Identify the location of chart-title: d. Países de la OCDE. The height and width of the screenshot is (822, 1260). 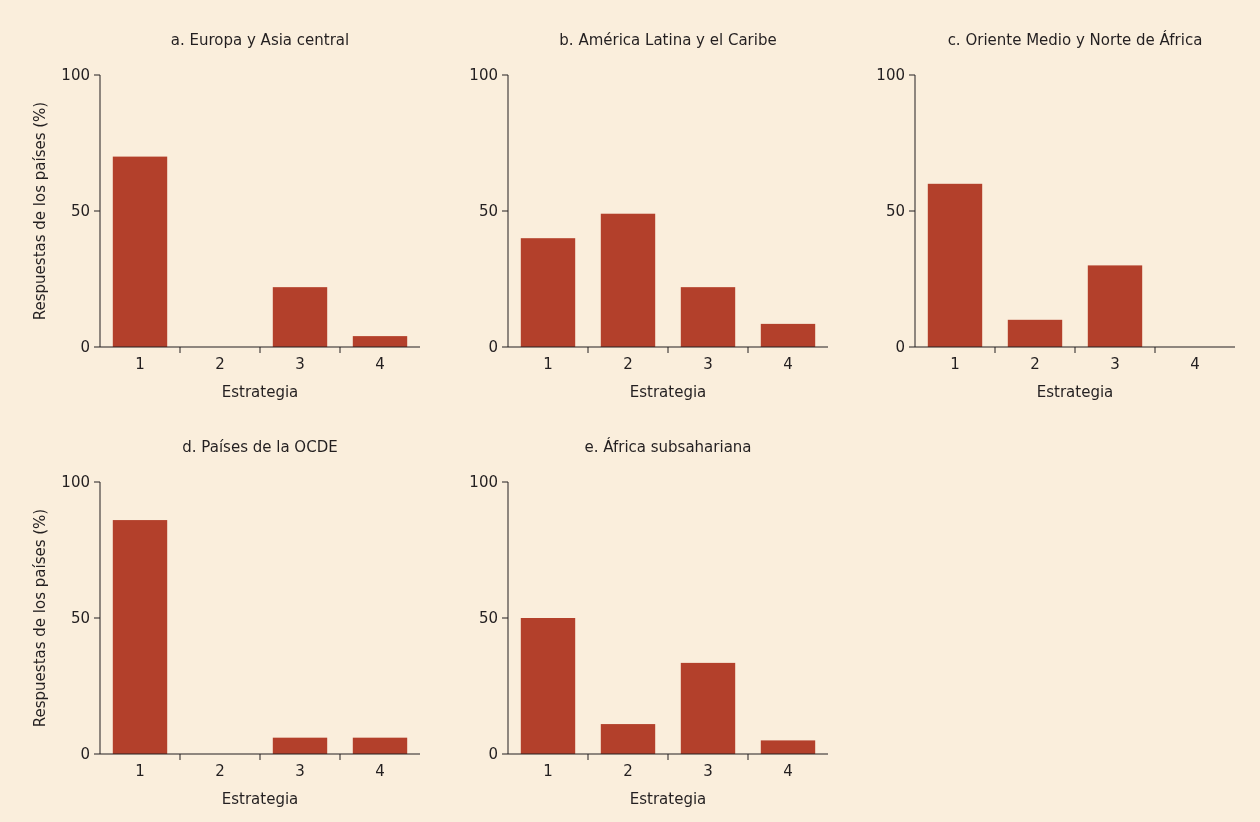
(260, 447).